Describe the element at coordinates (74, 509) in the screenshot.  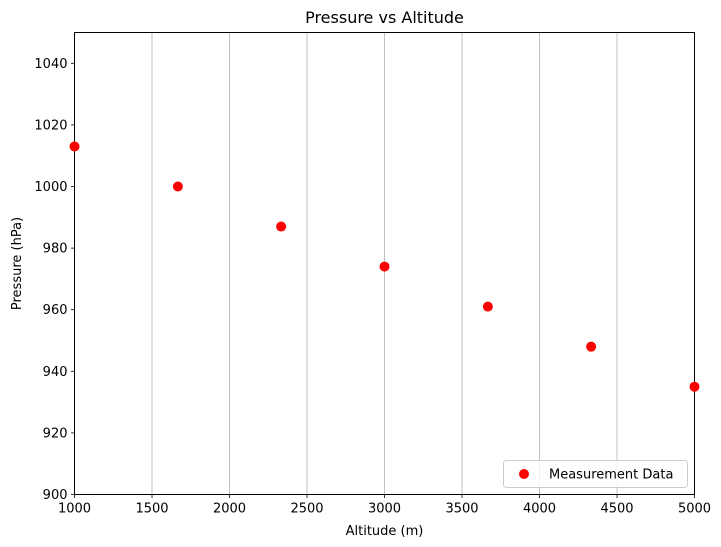
I see `x-tick-label: 1000` at that location.